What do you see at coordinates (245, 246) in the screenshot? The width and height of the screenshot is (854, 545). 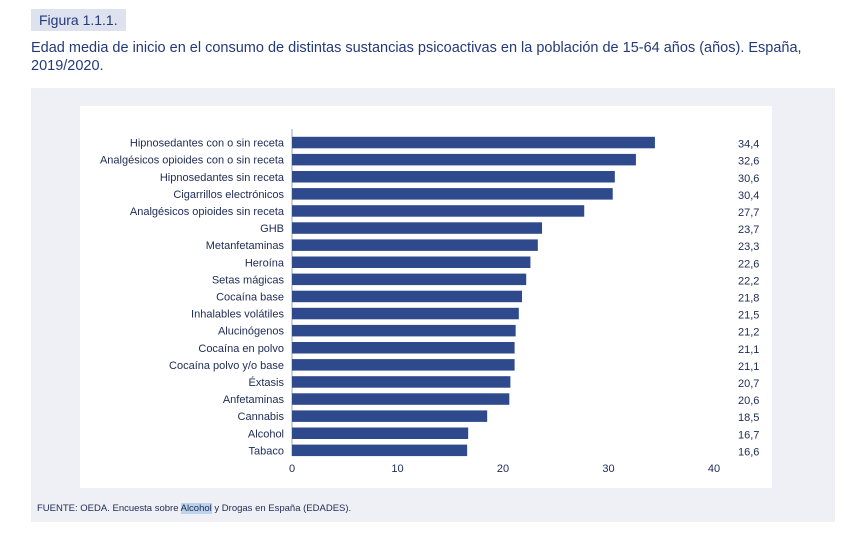 I see `category-label: Metanfetaminas` at bounding box center [245, 246].